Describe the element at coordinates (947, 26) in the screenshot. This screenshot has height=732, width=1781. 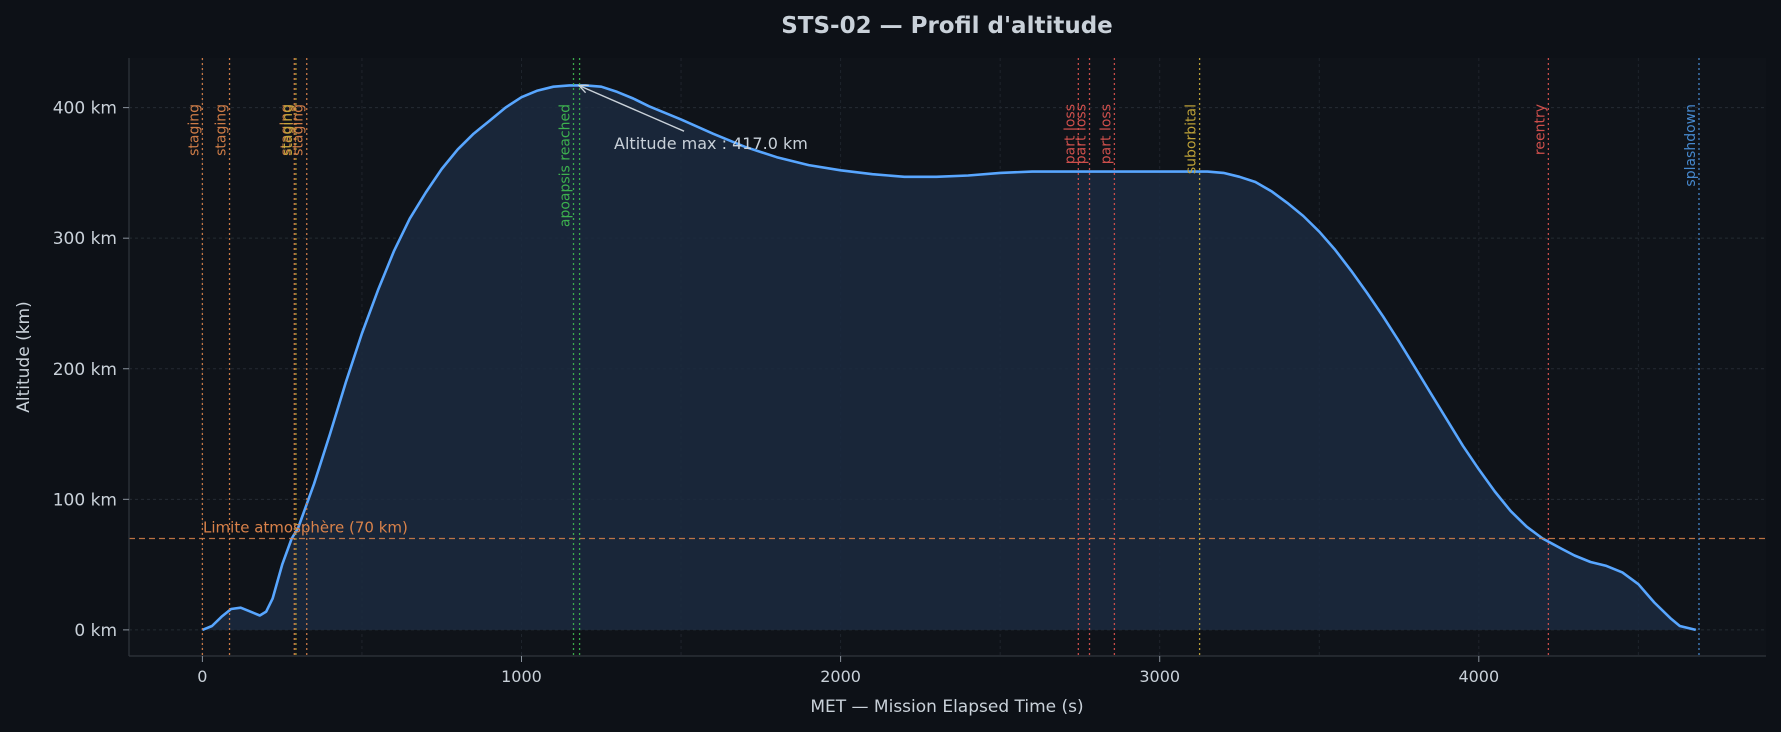
I see `chart-title: STS-02 — Profil d'altitude` at that location.